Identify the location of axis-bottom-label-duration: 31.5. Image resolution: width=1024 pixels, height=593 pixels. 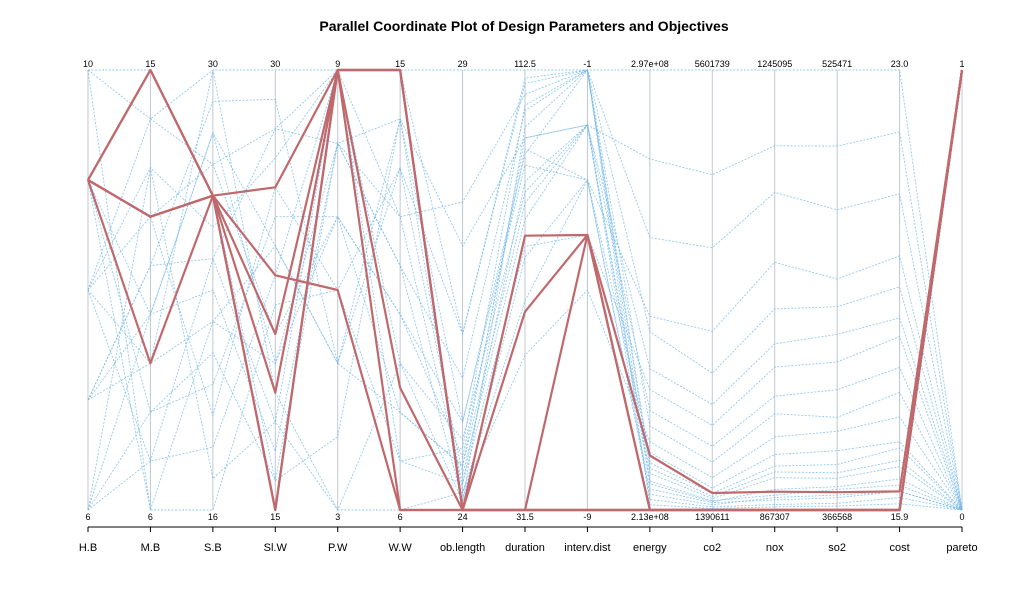
(525, 517).